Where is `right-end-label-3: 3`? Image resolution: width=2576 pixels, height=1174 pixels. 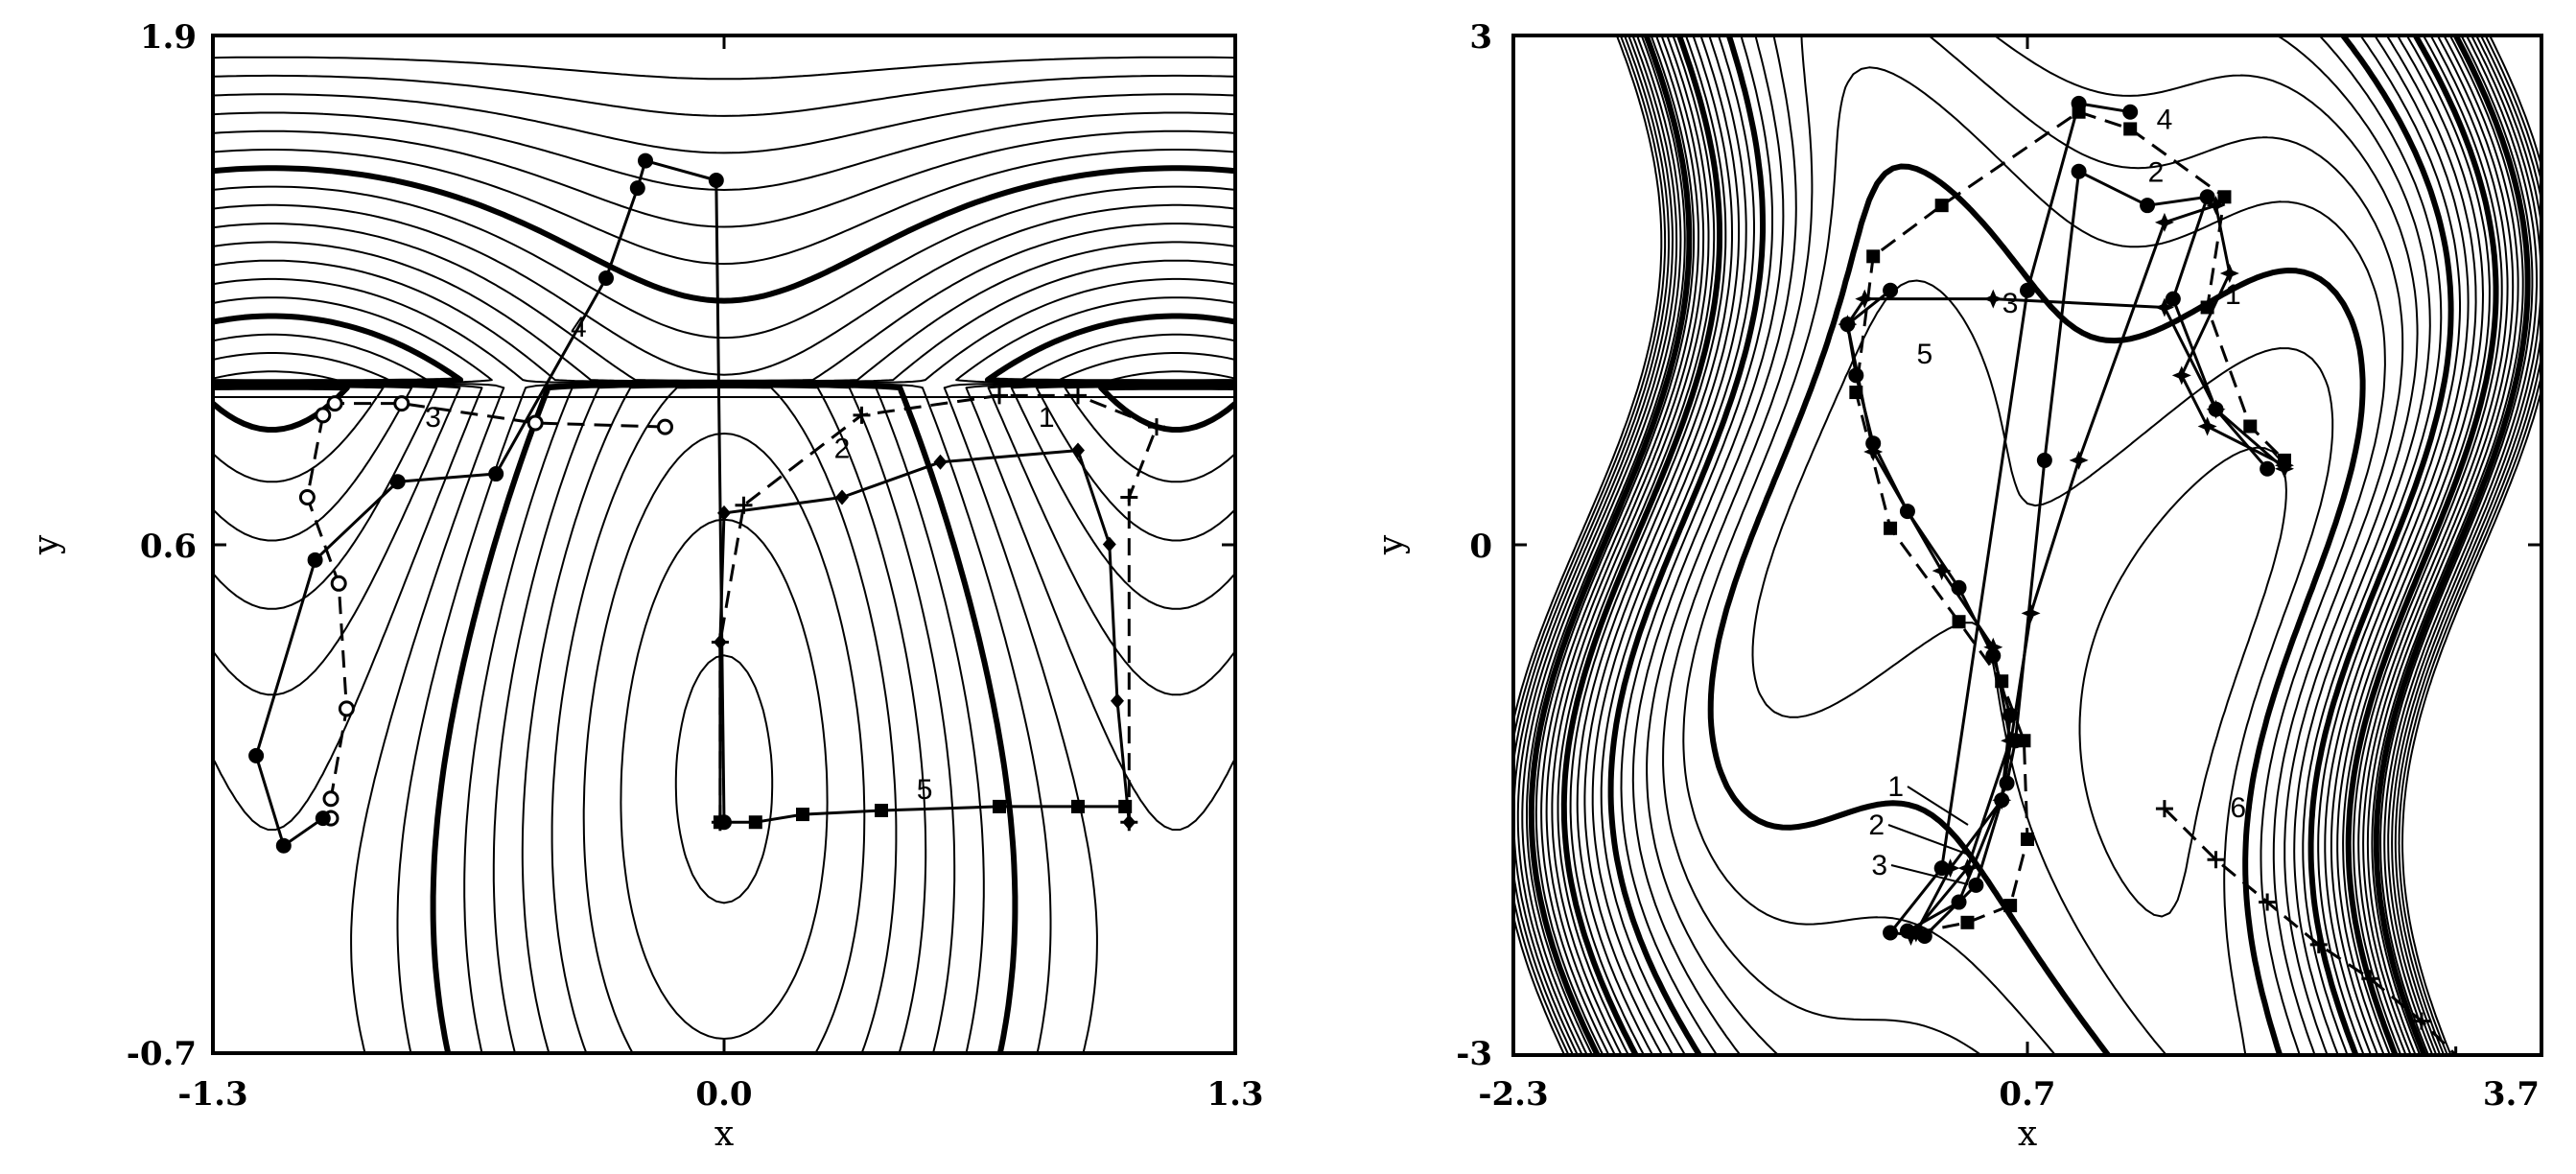
right-end-label-3: 3 is located at coordinates (1879, 865).